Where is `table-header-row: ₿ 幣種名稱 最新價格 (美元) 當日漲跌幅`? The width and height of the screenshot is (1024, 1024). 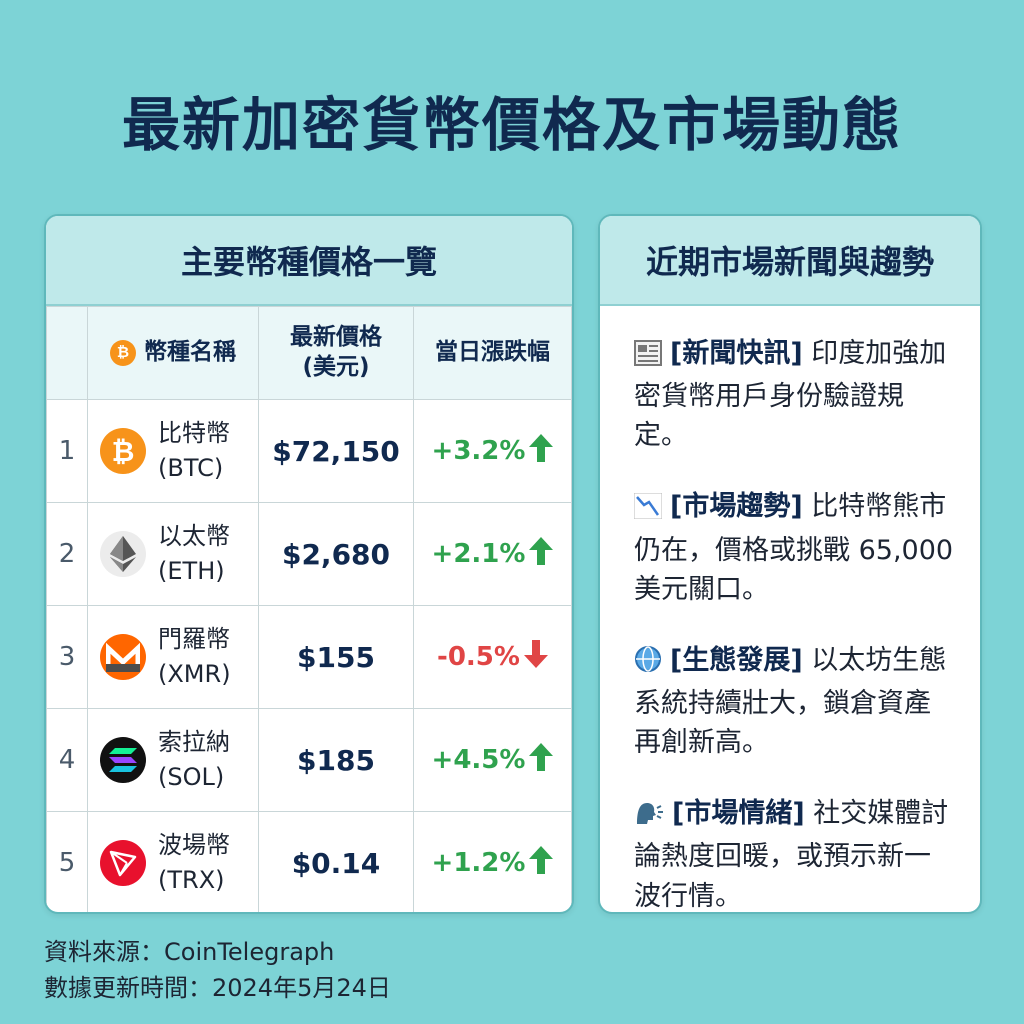 table-header-row: ₿ 幣種名稱 最新價格 (美元) 當日漲跌幅 is located at coordinates (309, 353).